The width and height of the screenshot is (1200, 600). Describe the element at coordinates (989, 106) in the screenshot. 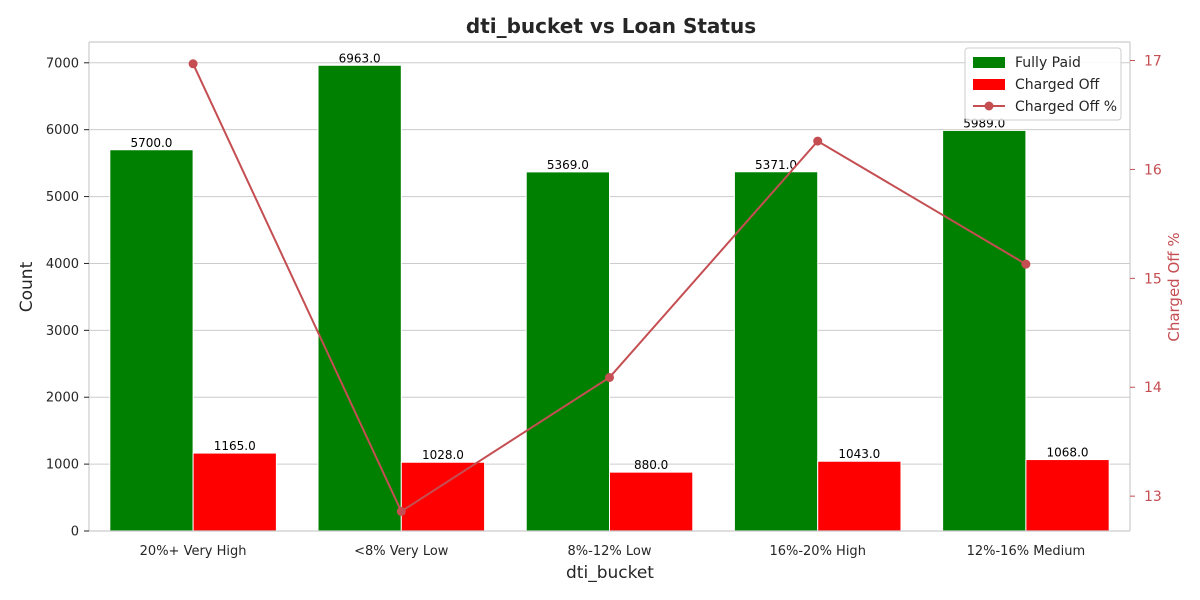

I see `legend-swatch-marker-charged-off-` at that location.